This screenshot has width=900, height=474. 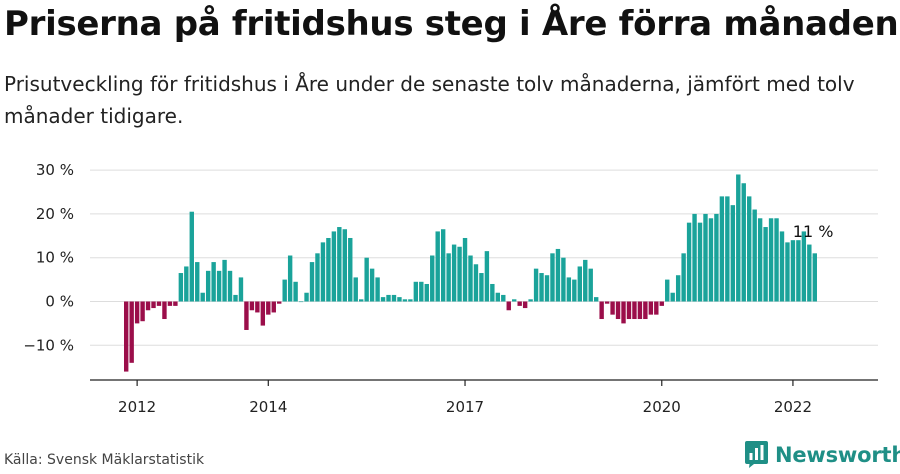 What do you see at coordinates (104, 460) in the screenshot?
I see `source-note: Källa: Svensk Mäklarstatistik` at bounding box center [104, 460].